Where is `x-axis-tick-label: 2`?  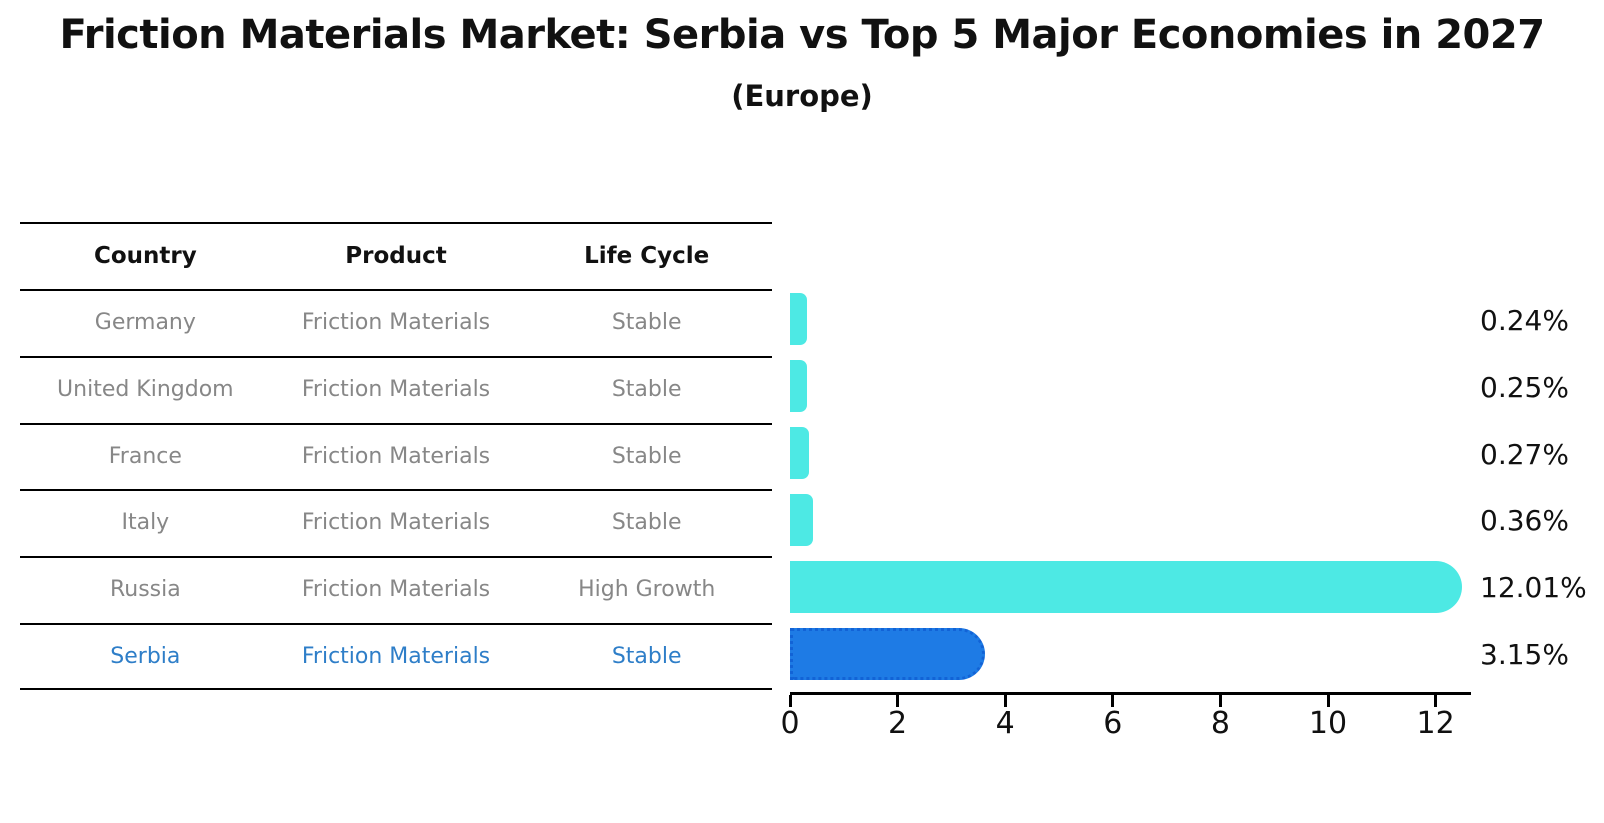 x-axis-tick-label: 2 is located at coordinates (898, 723).